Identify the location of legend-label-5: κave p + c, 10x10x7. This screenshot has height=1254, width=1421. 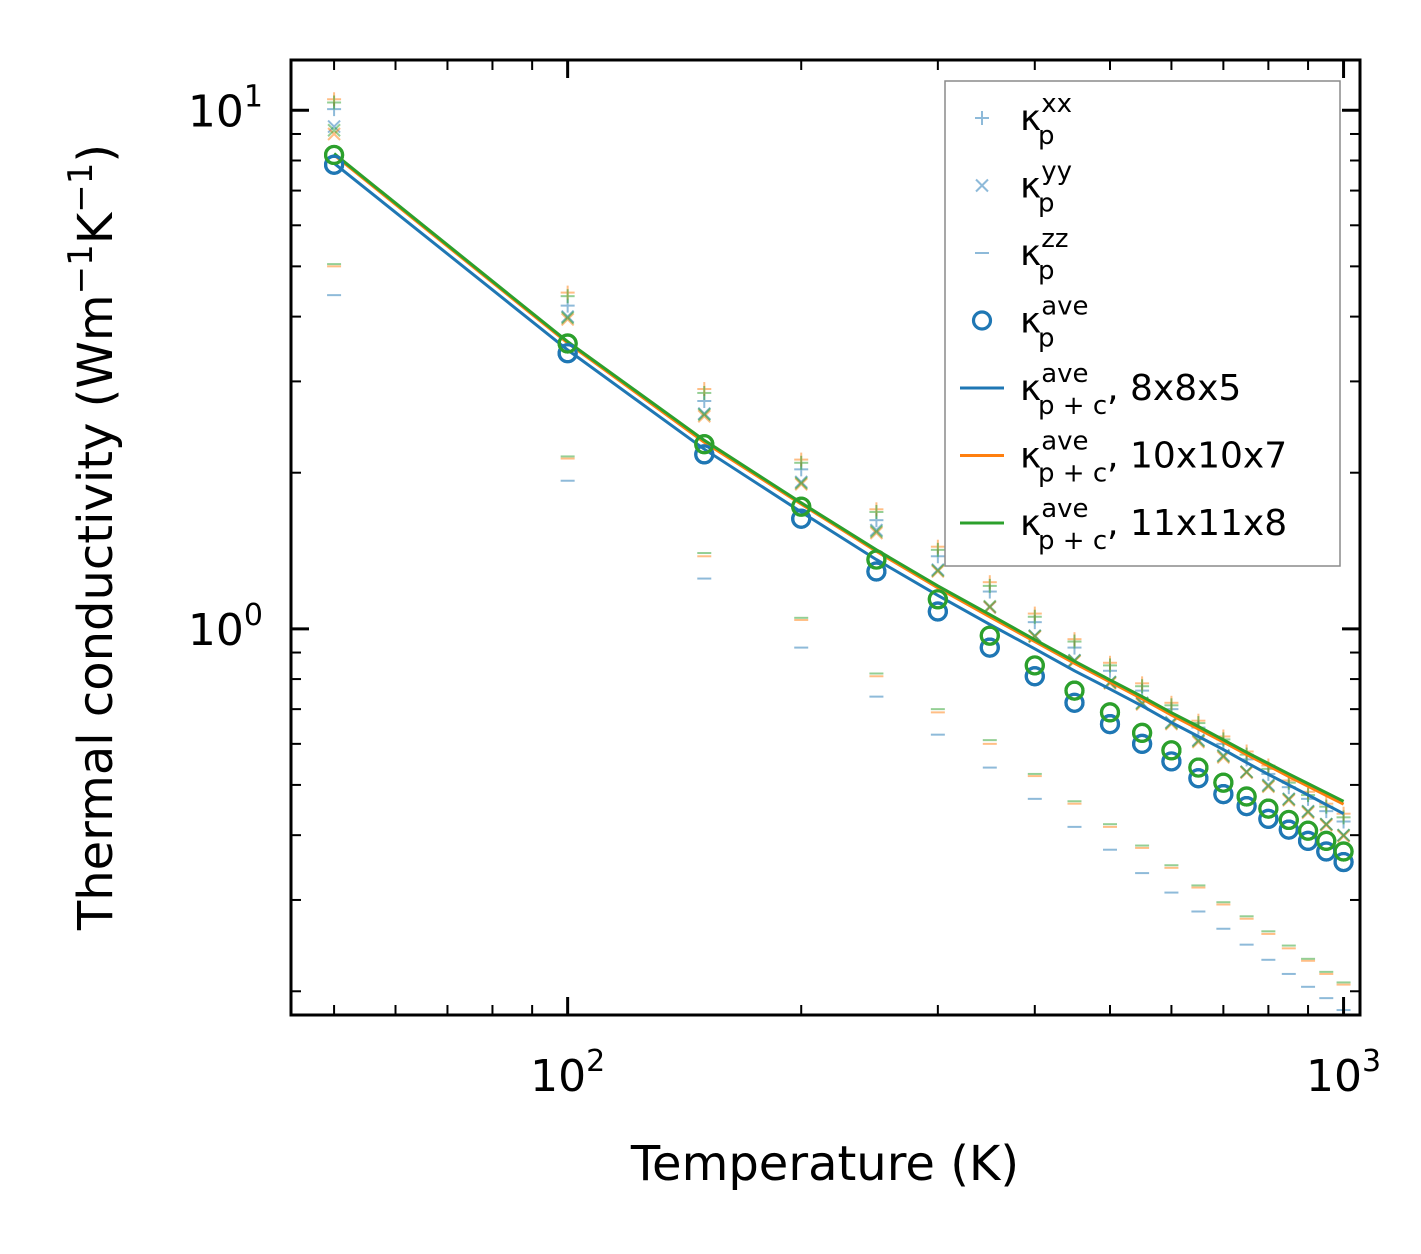
(1153, 458).